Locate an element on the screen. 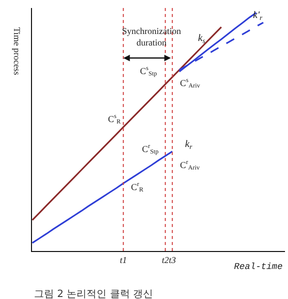 The image size is (288, 299). x-tick-label: t3 is located at coordinates (172, 259).